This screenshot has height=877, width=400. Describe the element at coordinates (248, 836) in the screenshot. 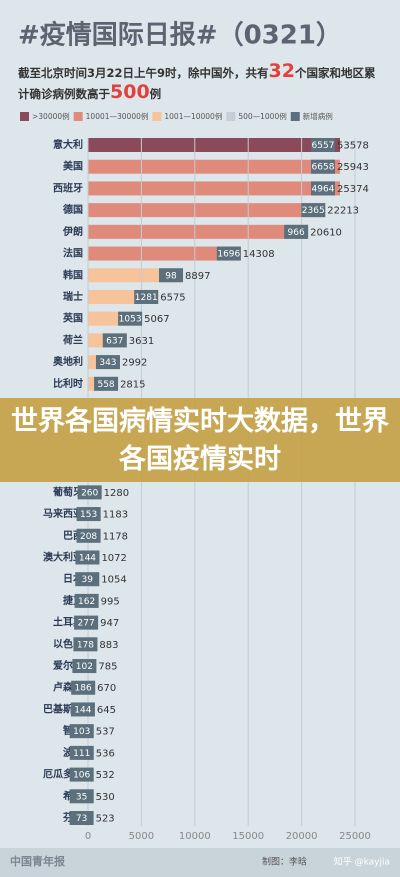

I see `x-tick-label: 15000` at that location.